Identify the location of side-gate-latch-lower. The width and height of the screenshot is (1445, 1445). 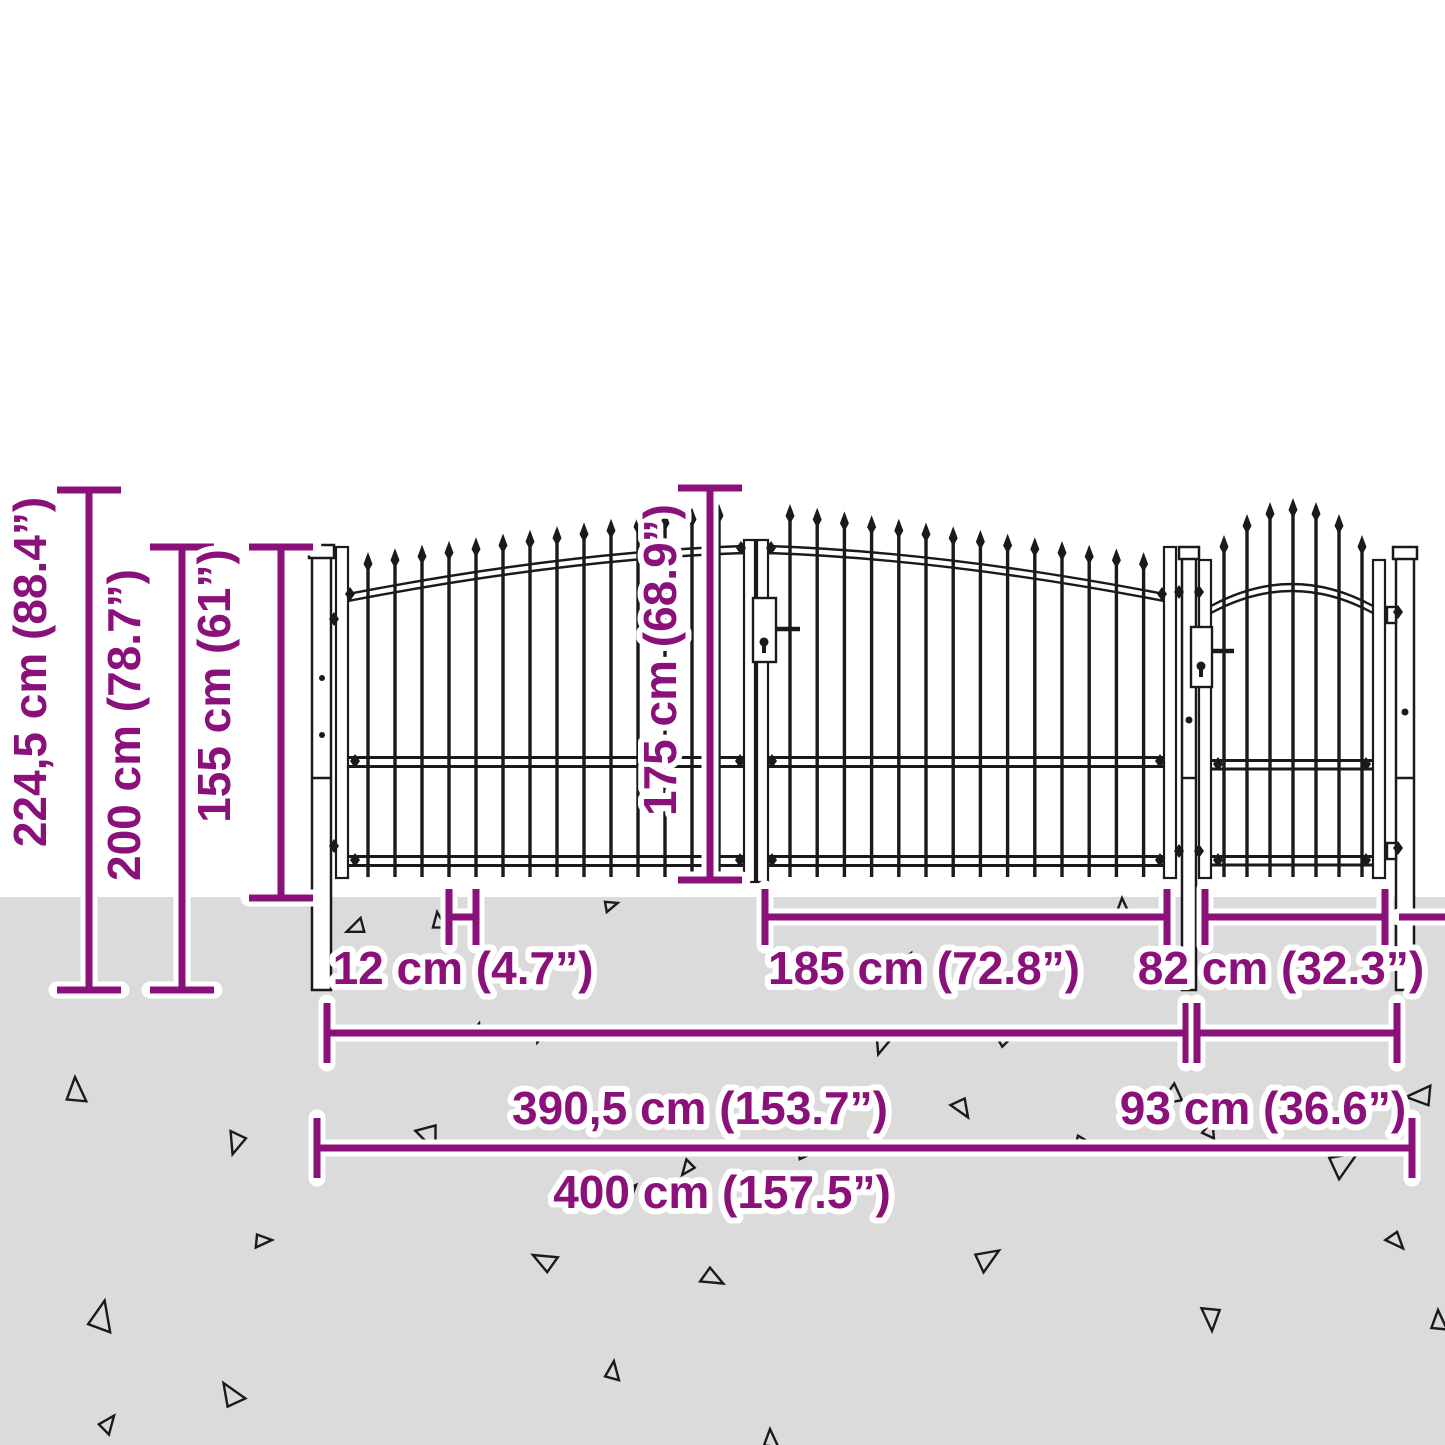
(1391, 851).